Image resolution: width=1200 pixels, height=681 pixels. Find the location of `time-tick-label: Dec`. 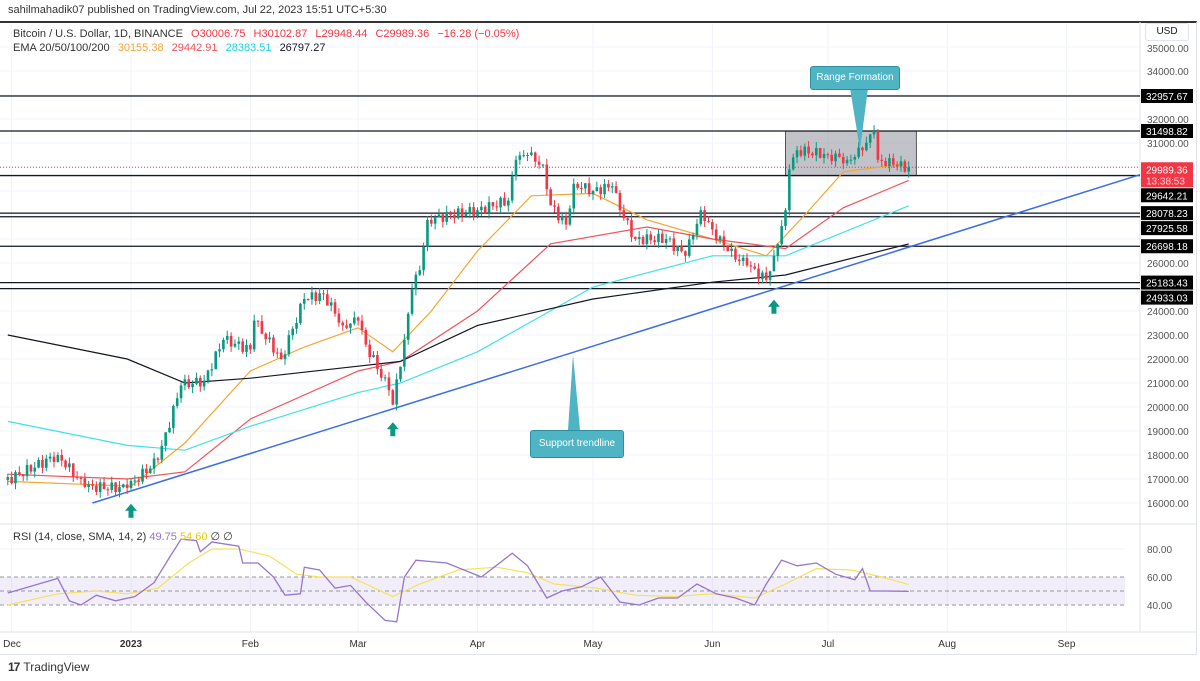

time-tick-label: Dec is located at coordinates (12, 644).